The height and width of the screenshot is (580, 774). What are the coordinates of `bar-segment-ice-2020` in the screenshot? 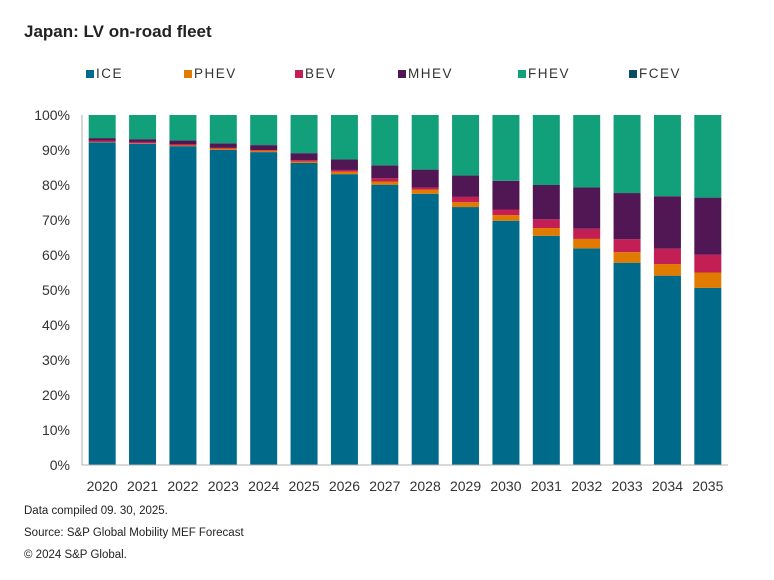 It's located at (102, 304).